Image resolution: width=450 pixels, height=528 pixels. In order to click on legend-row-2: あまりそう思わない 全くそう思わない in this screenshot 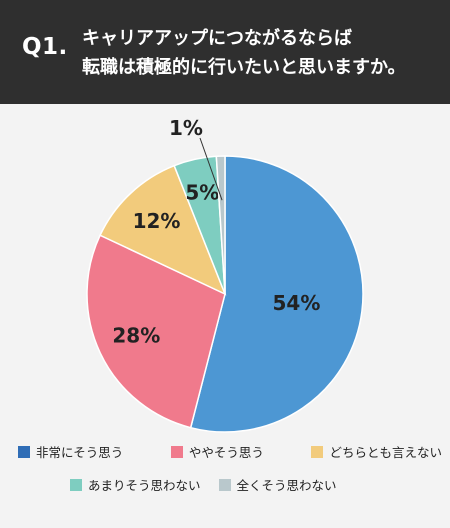, I will do `click(230, 484)`.